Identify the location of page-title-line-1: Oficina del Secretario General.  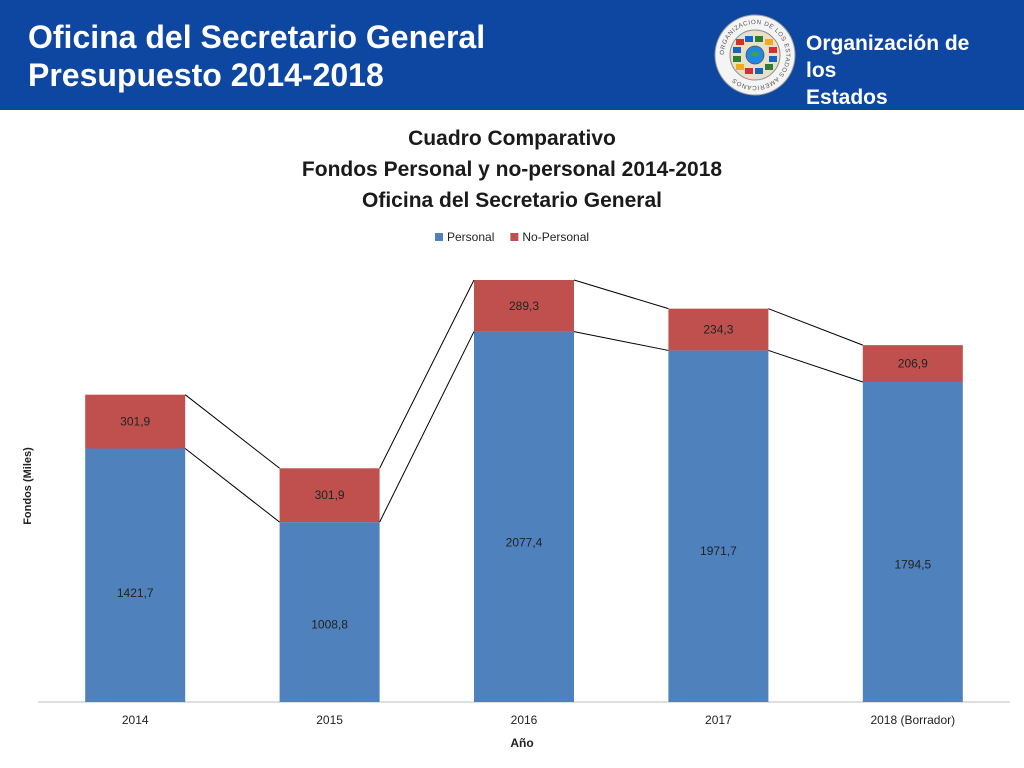
(257, 37).